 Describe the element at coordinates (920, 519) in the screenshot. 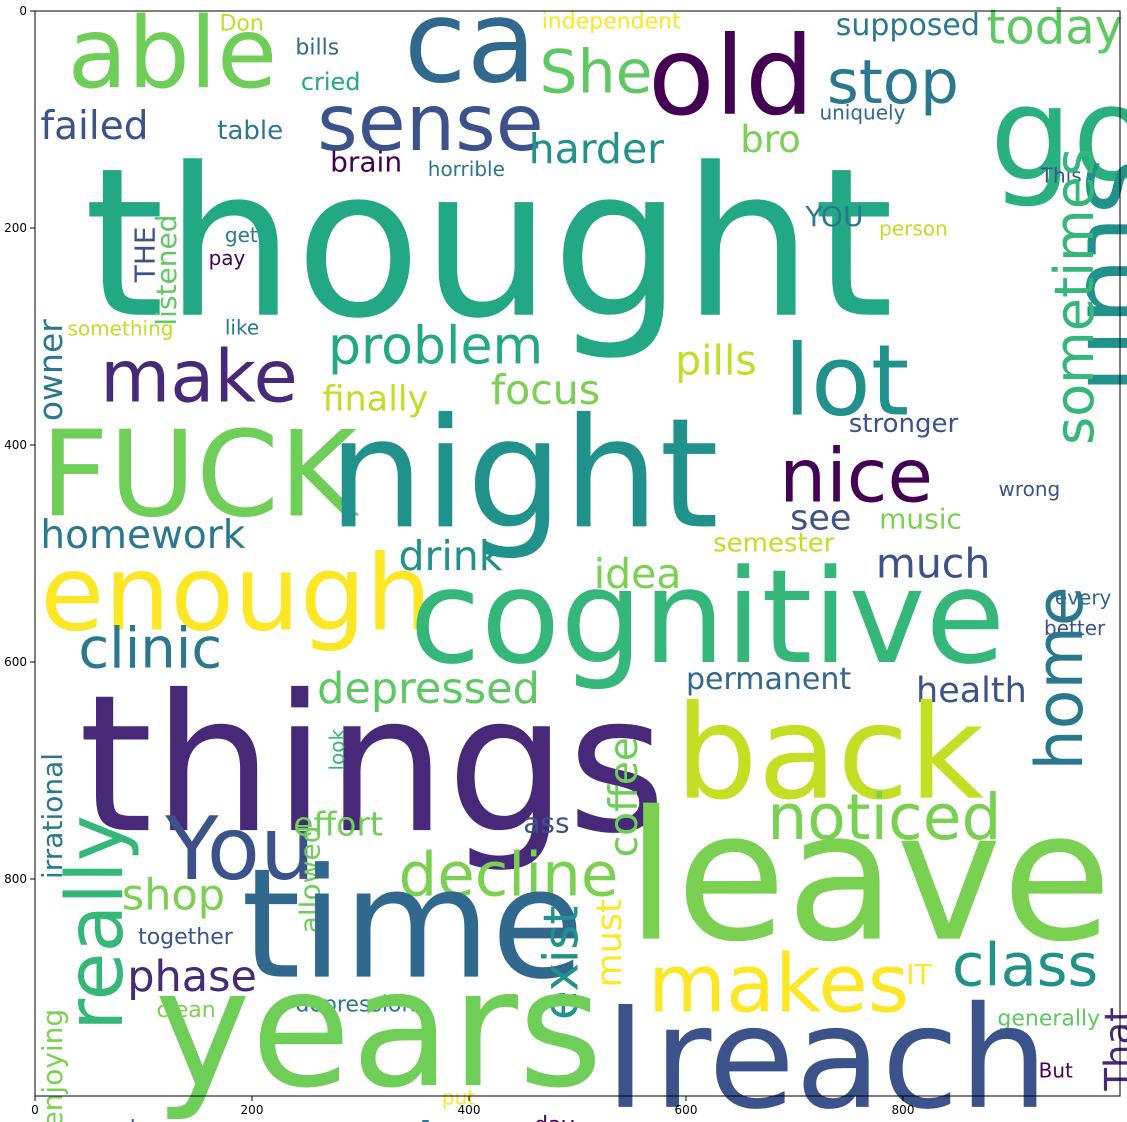

I see `word-music: music` at that location.